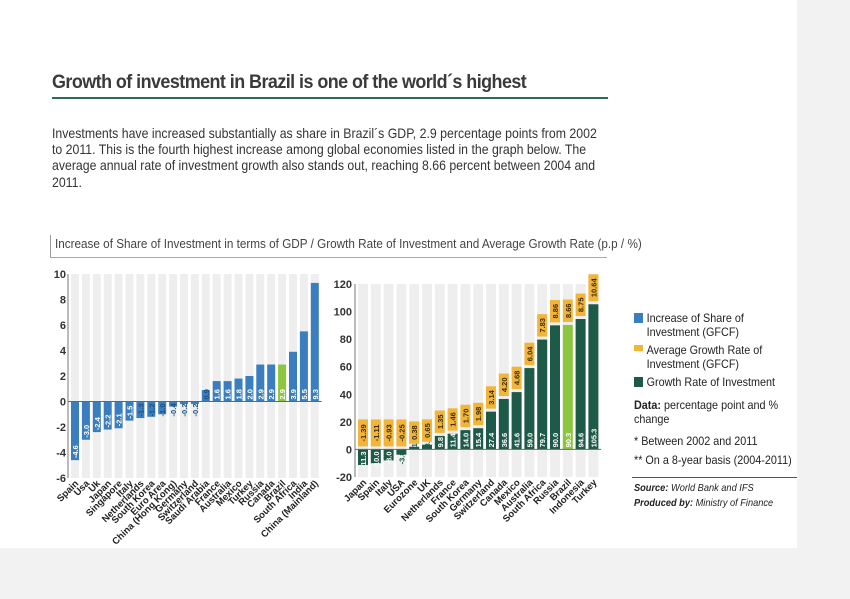 This screenshot has height=599, width=850. I want to click on legend-avg: Average Growth Rate of Investment (GFCF), so click(713, 357).